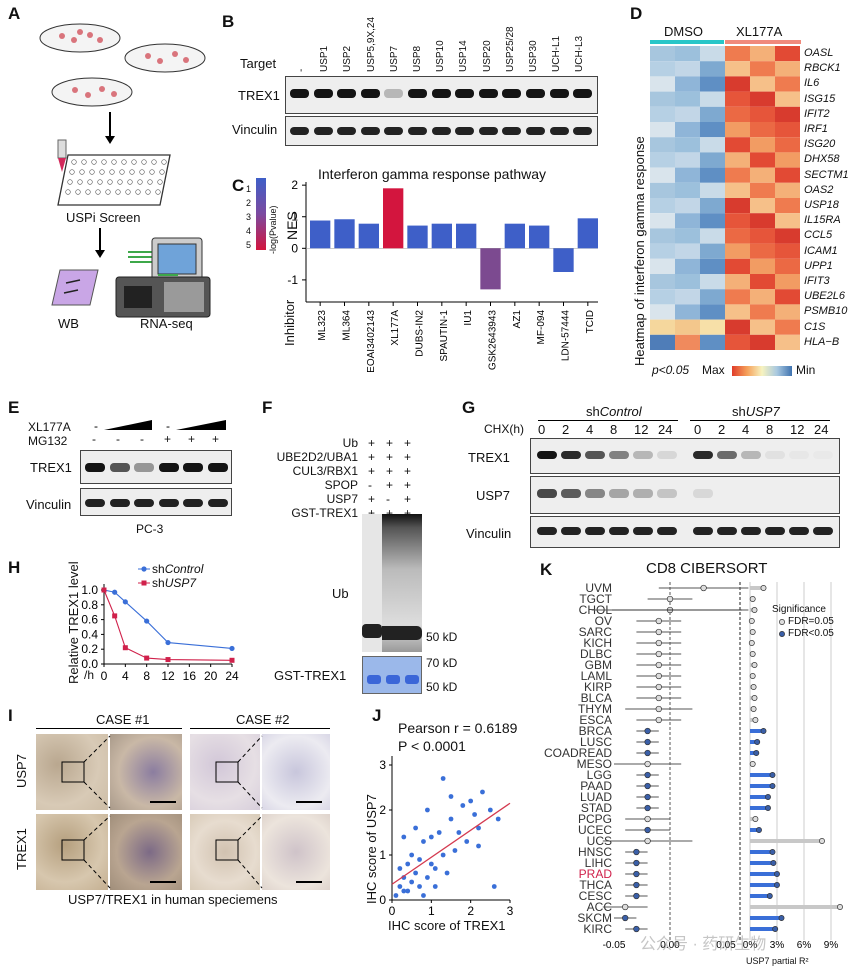 The height and width of the screenshot is (973, 864). Describe the element at coordinates (382, 855) in the screenshot. I see `y-tick-label: 1` at that location.